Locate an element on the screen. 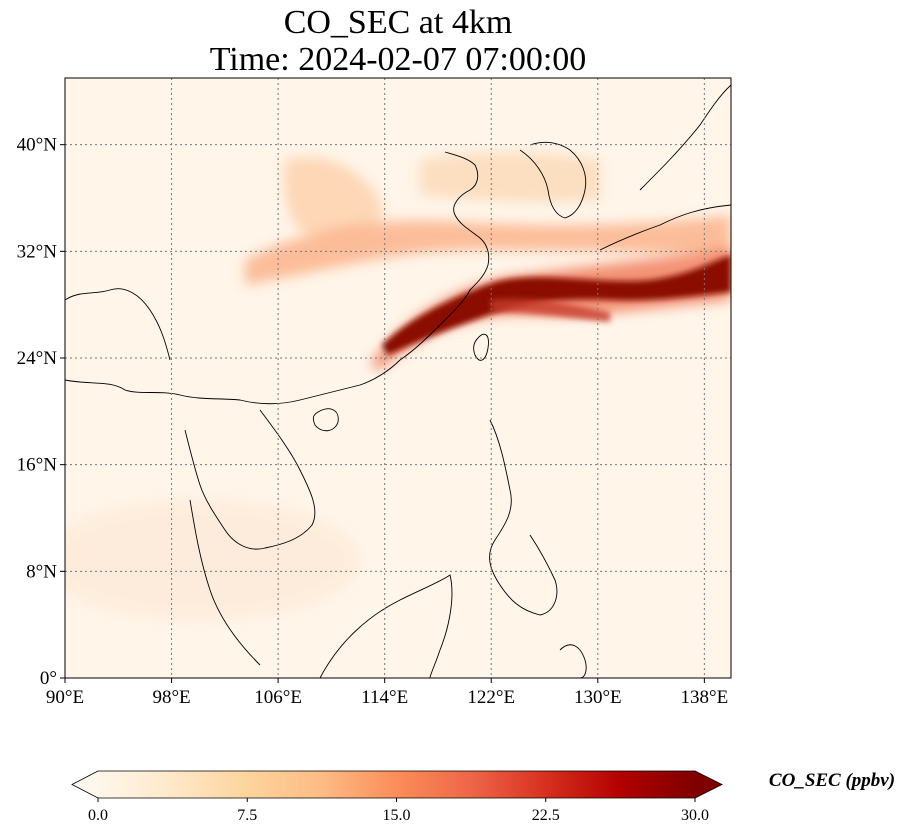  coast-japan is located at coordinates (665, 227).